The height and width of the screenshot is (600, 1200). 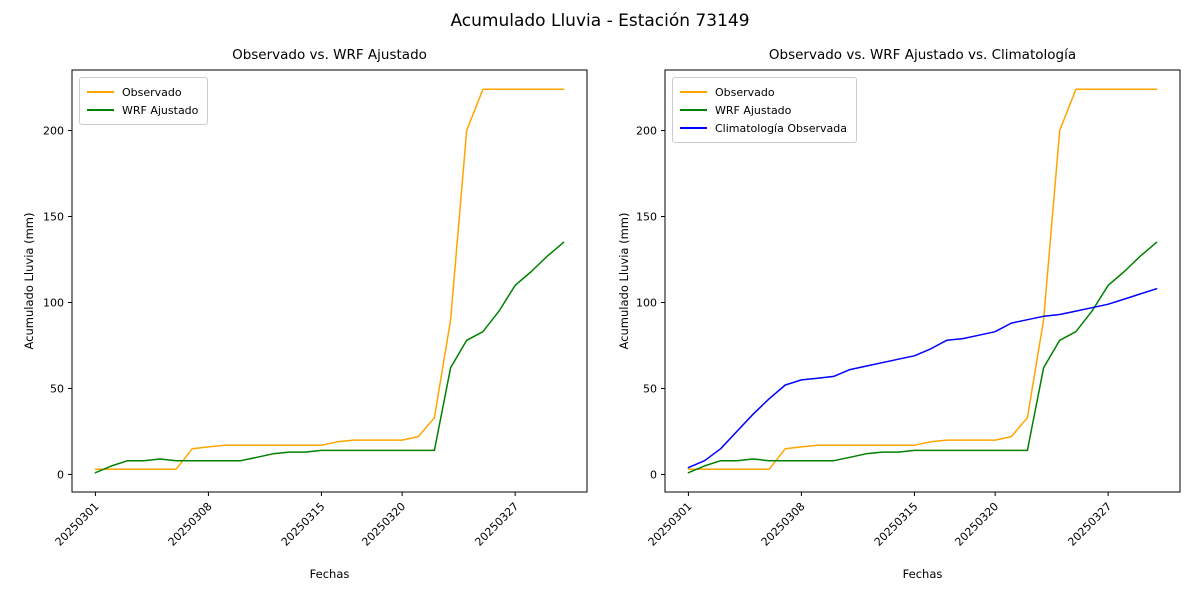 I want to click on figure-title: Acumulado Lluvia - Estación 73149, so click(x=600, y=21).